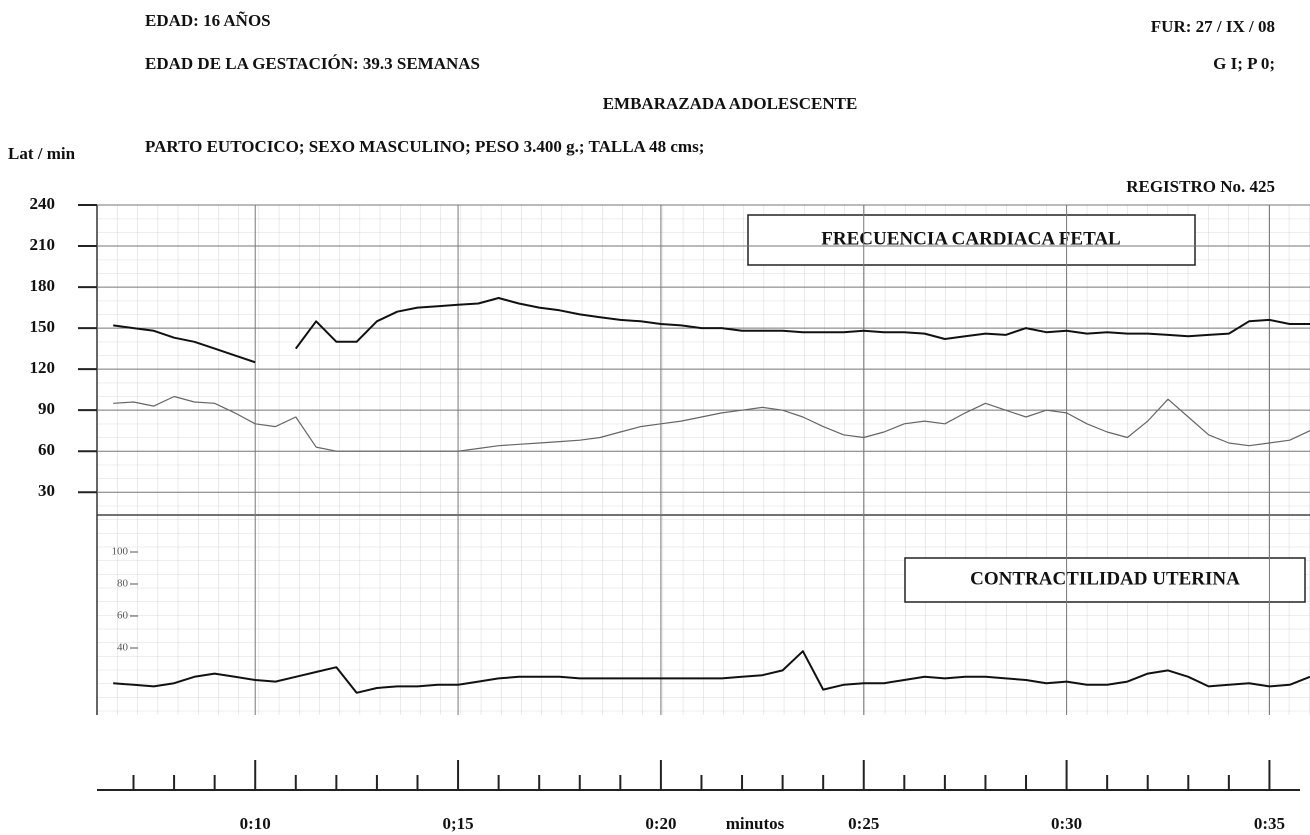  Describe the element at coordinates (42, 153) in the screenshot. I see `y-axis-label: Lat / min` at that location.